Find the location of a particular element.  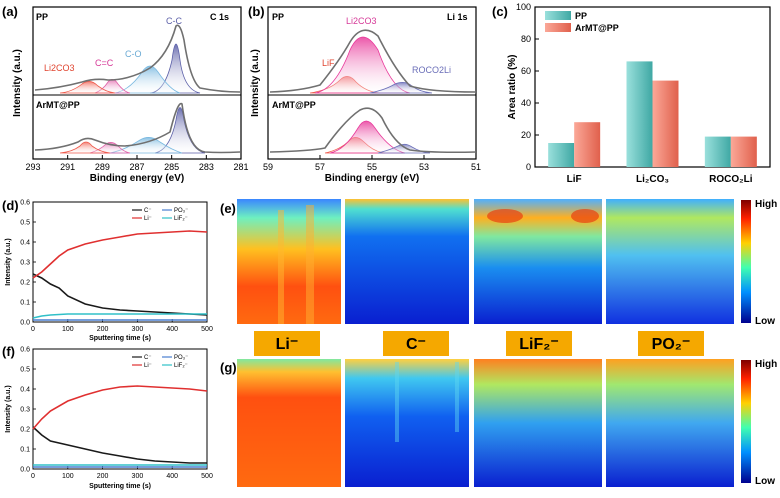

panel-d-plot: 0.0 0.1 0.2 0.3 0.4 0.5 0.6 0 100 200 300 400 500 is located at coordinates (116, 267).